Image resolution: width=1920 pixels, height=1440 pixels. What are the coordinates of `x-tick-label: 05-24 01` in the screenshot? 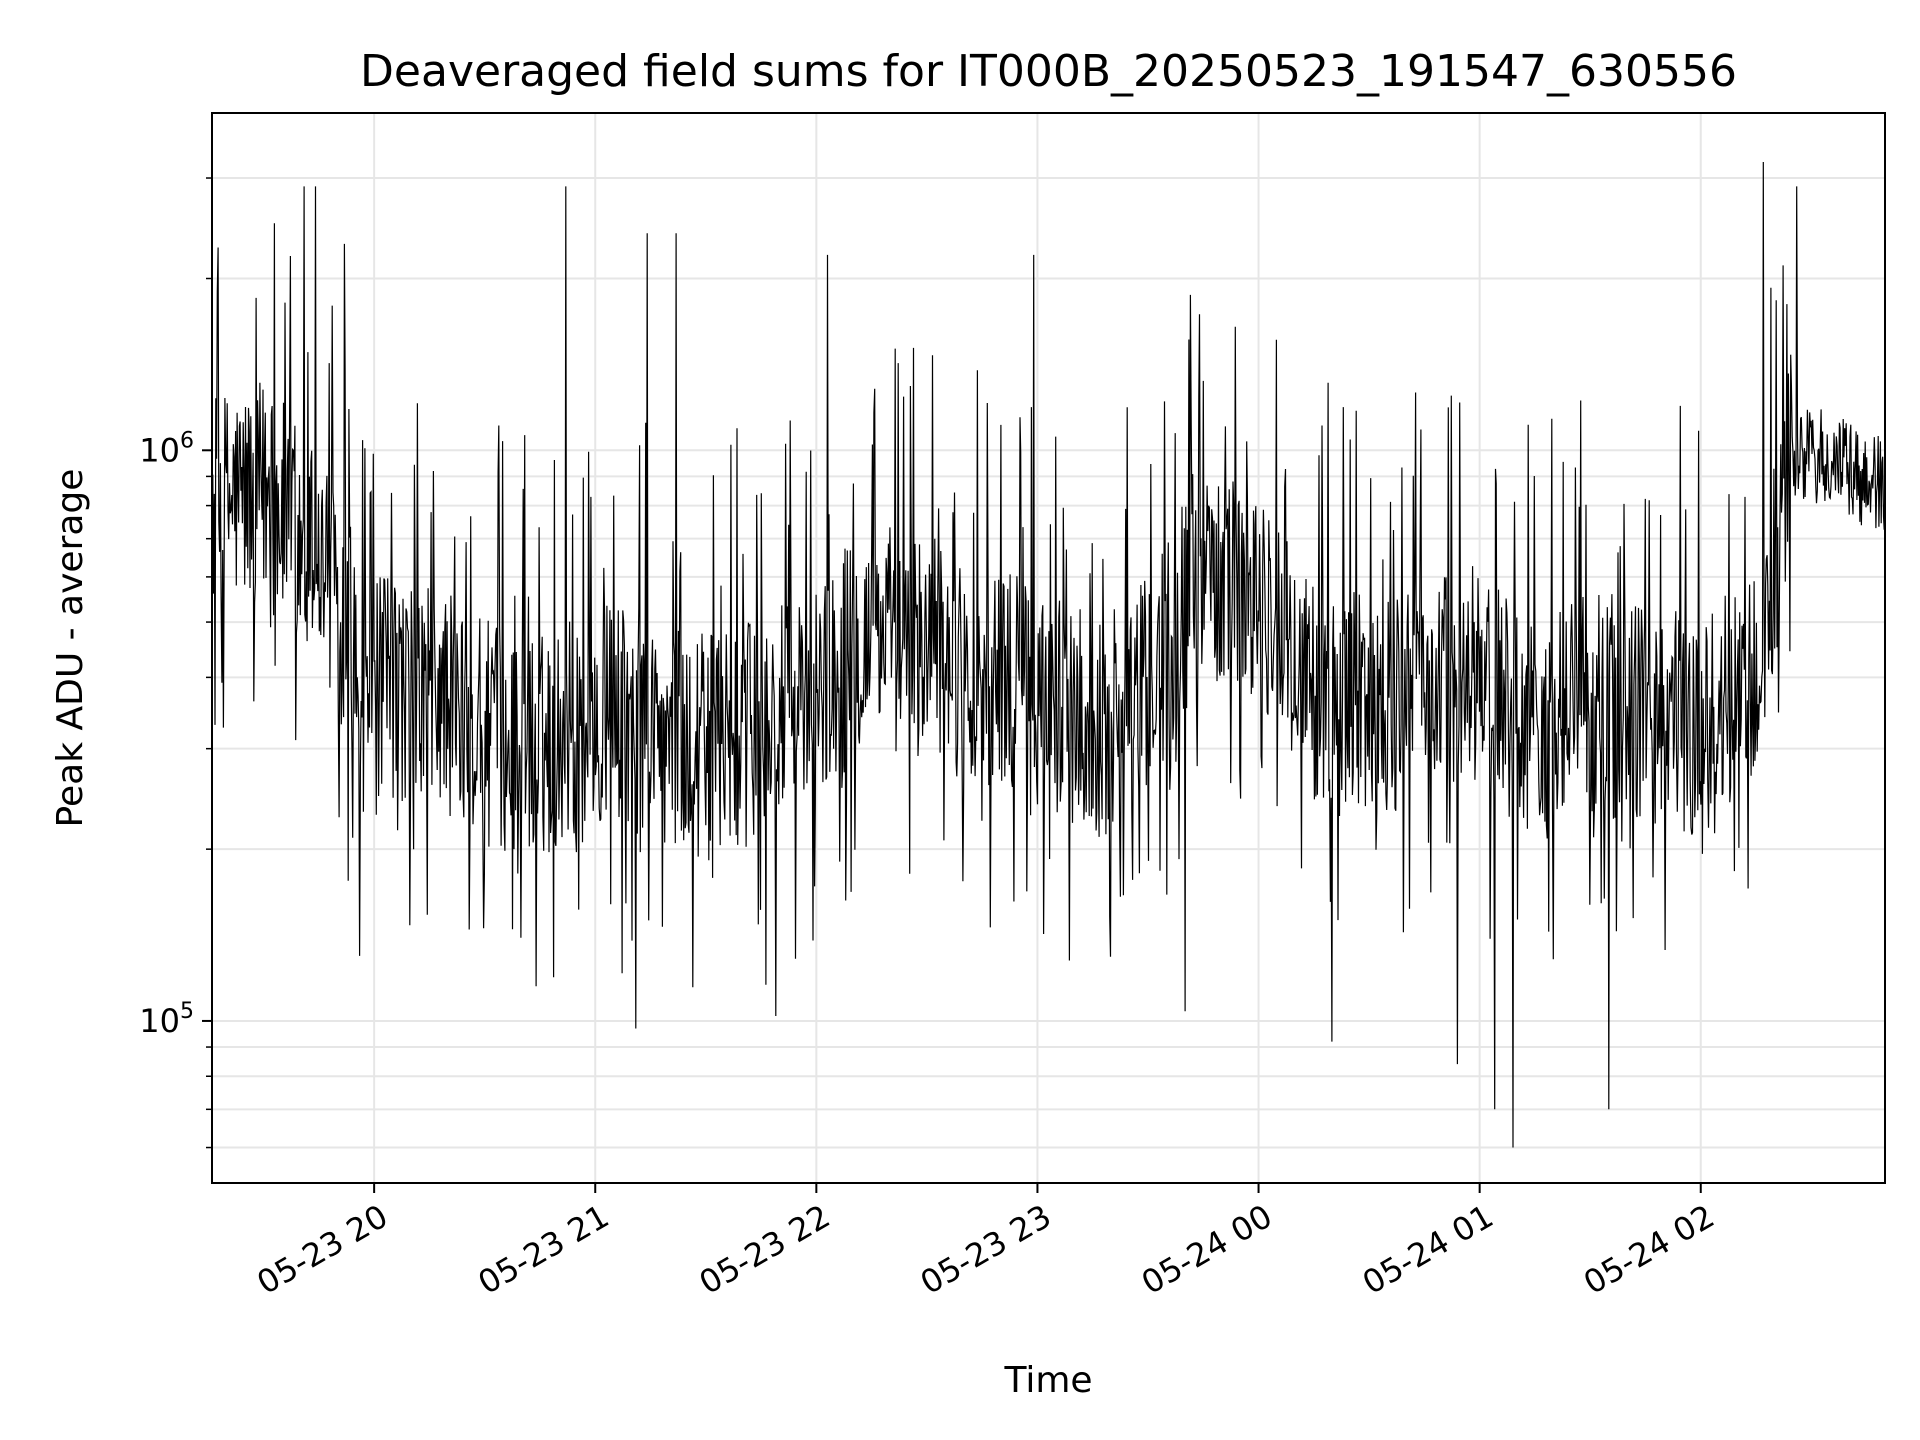 It's located at (1428, 1249).